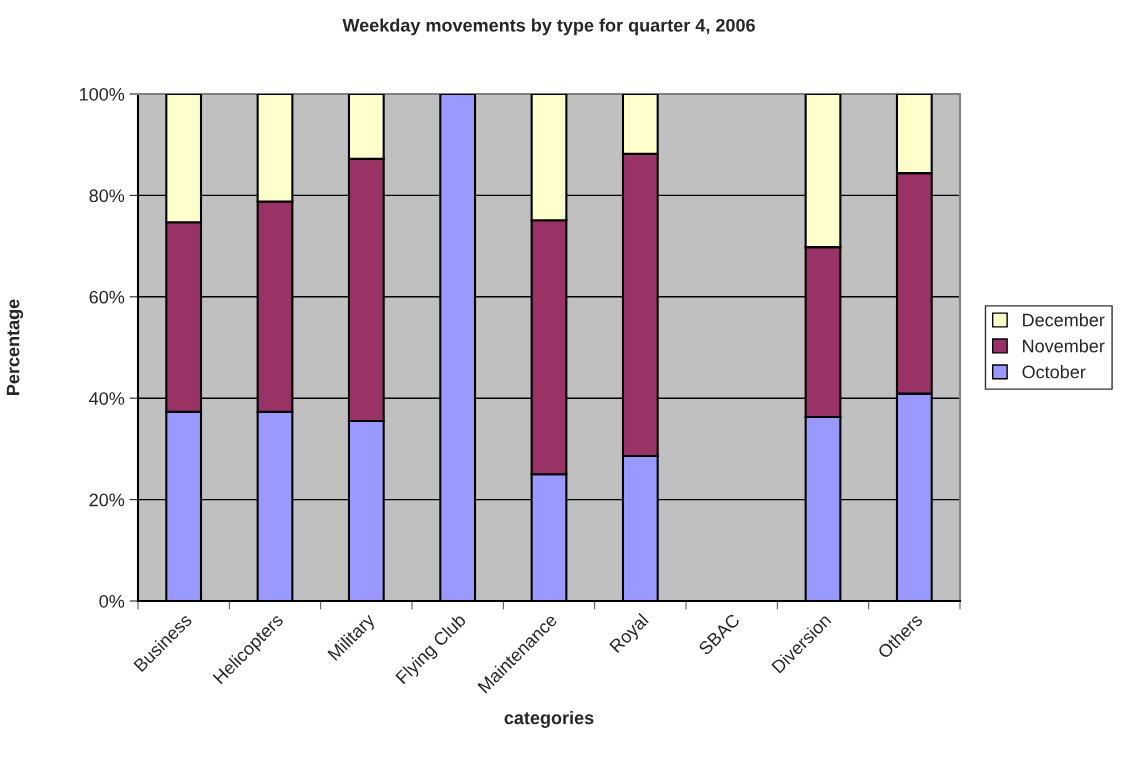  I want to click on y-tick-label: 100%, so click(102, 94).